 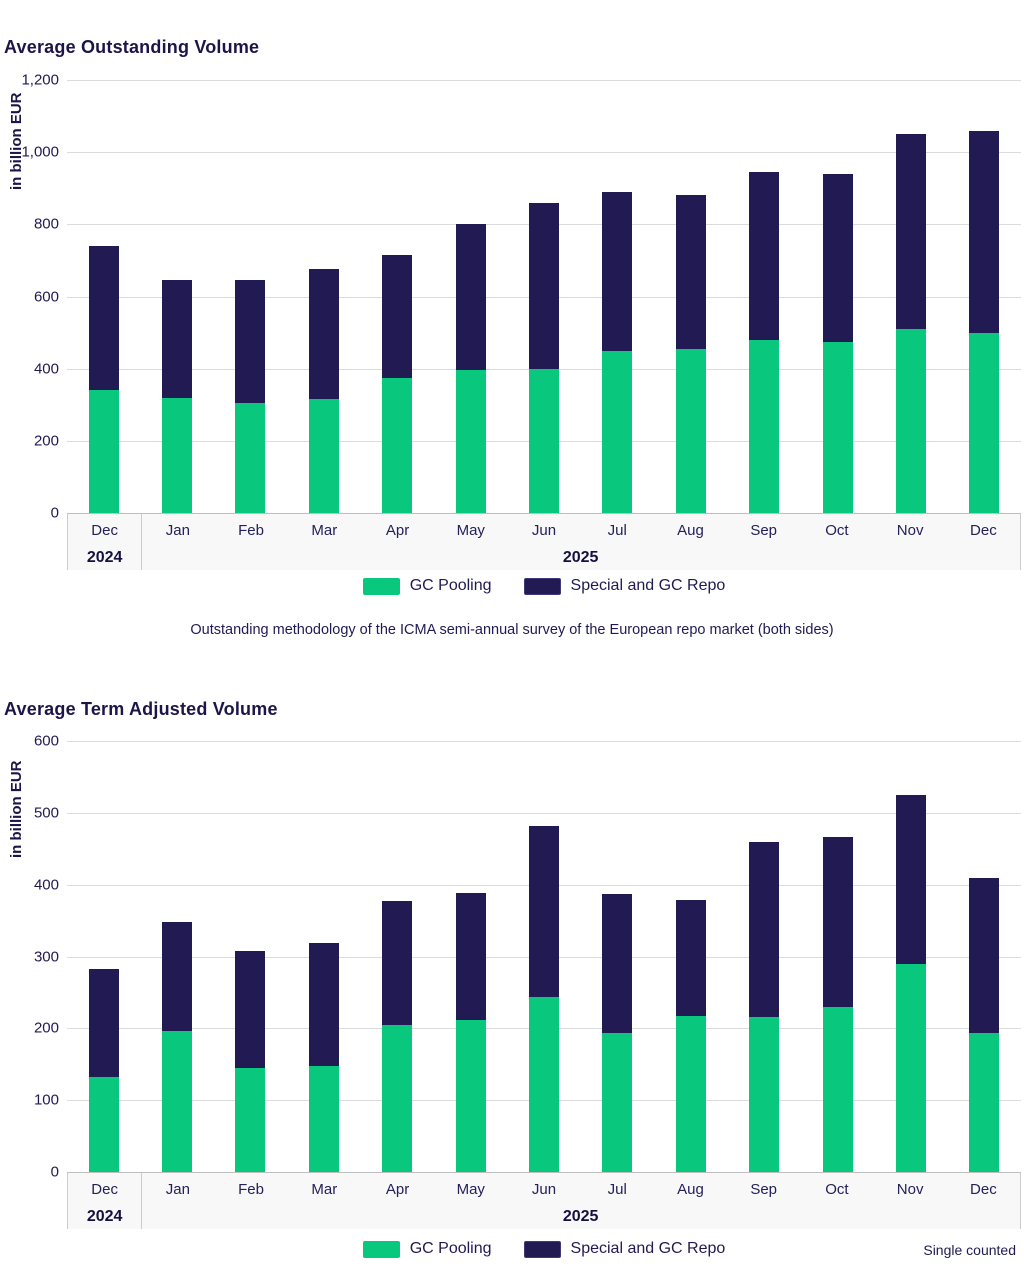 What do you see at coordinates (324, 1189) in the screenshot?
I see `x-axis-month-label: Mar` at bounding box center [324, 1189].